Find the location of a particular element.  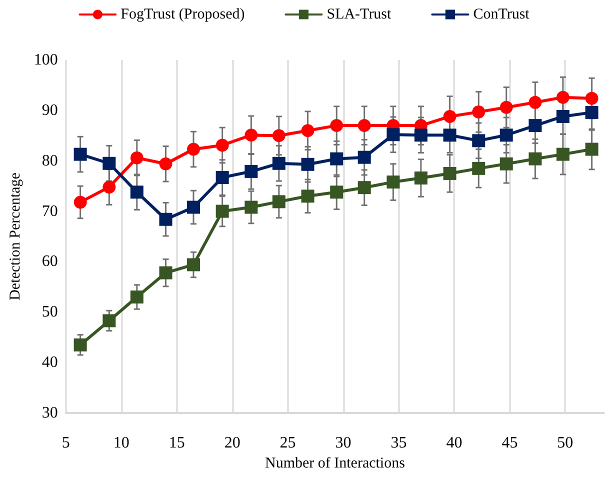

y-tick-label: 60 is located at coordinates (50, 261).